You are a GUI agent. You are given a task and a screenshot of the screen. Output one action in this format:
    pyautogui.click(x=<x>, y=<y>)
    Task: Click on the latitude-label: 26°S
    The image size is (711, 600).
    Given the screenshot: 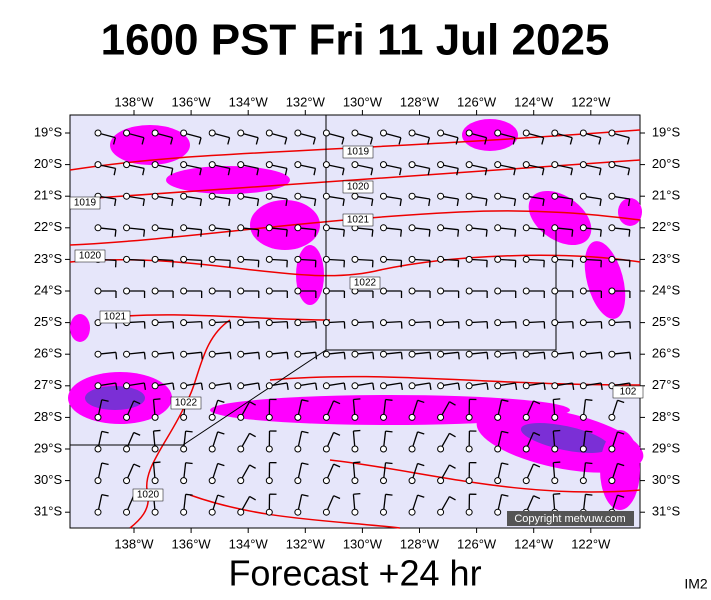 What is the action you would take?
    pyautogui.click(x=48, y=353)
    